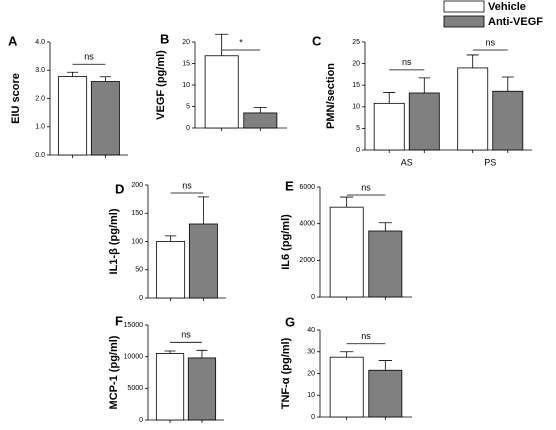 This screenshot has width=556, height=430. I want to click on y-axis-label: PMN/section, so click(331, 96).